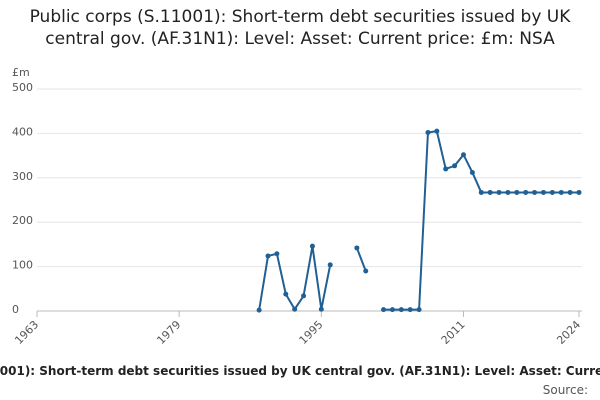 The height and width of the screenshot is (400, 600). I want to click on x-tick-label: 1995, so click(311, 332).